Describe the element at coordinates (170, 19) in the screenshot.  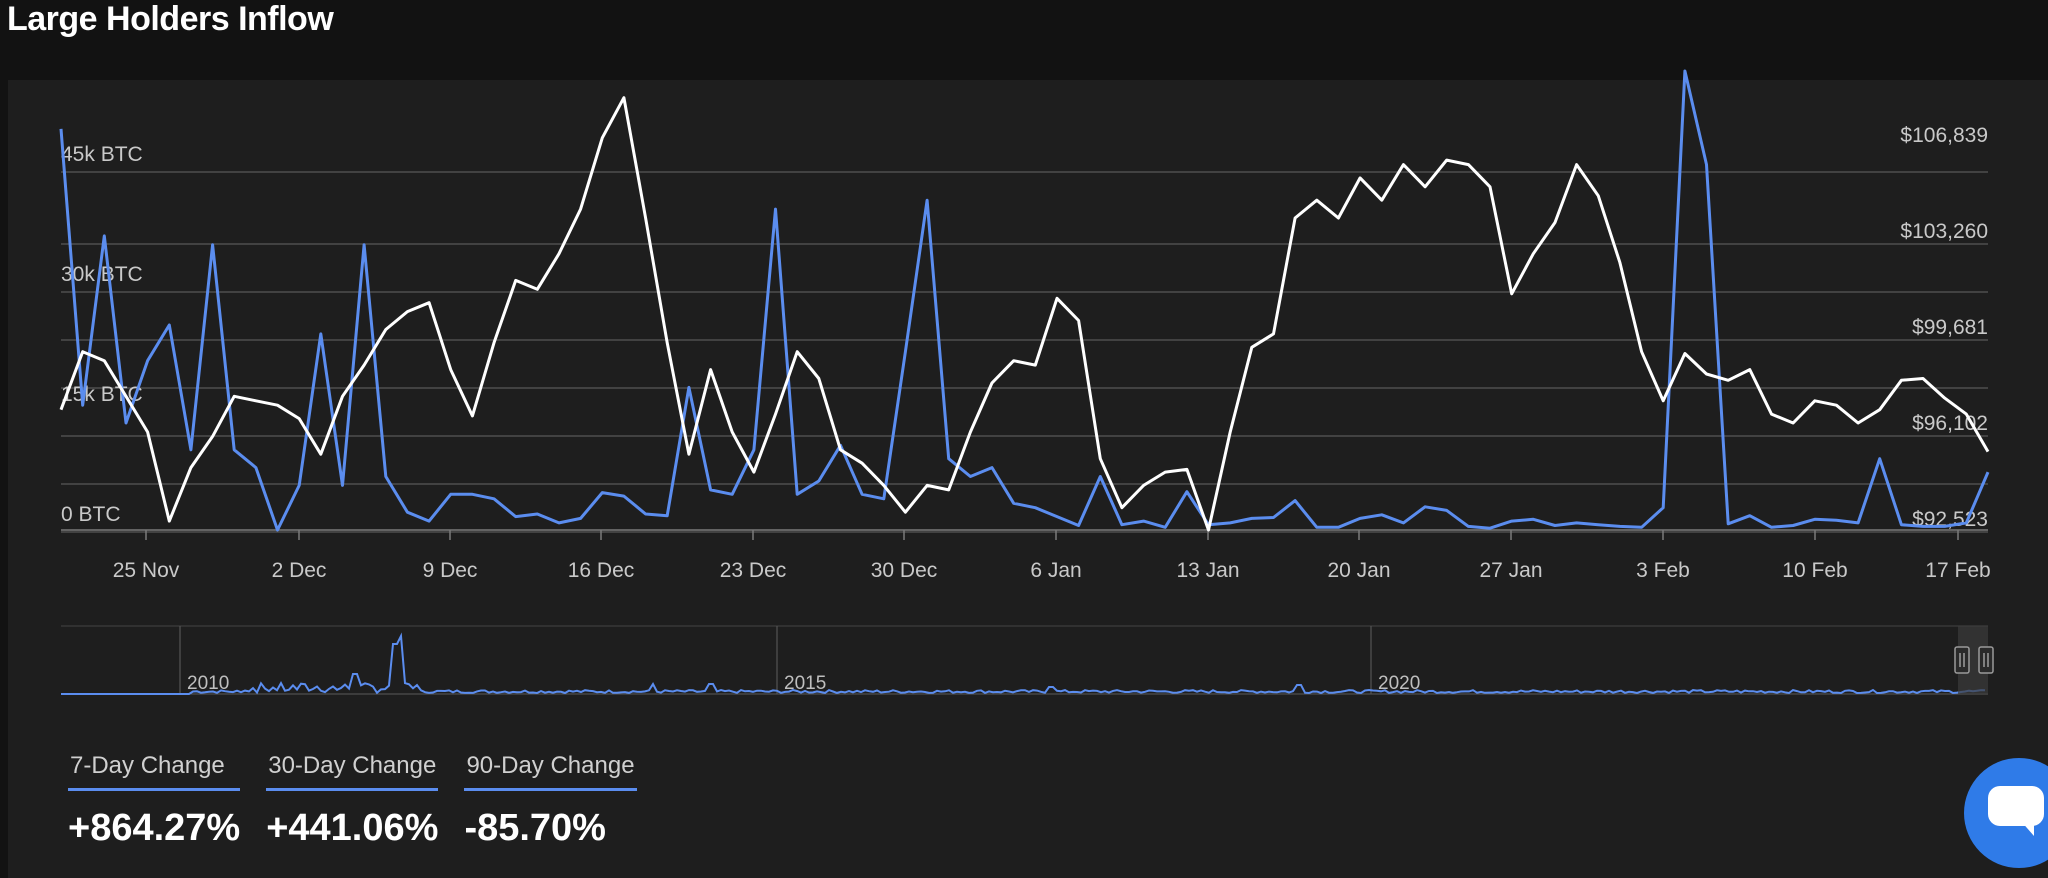
I see `page-title: Large Holders Inflow` at that location.